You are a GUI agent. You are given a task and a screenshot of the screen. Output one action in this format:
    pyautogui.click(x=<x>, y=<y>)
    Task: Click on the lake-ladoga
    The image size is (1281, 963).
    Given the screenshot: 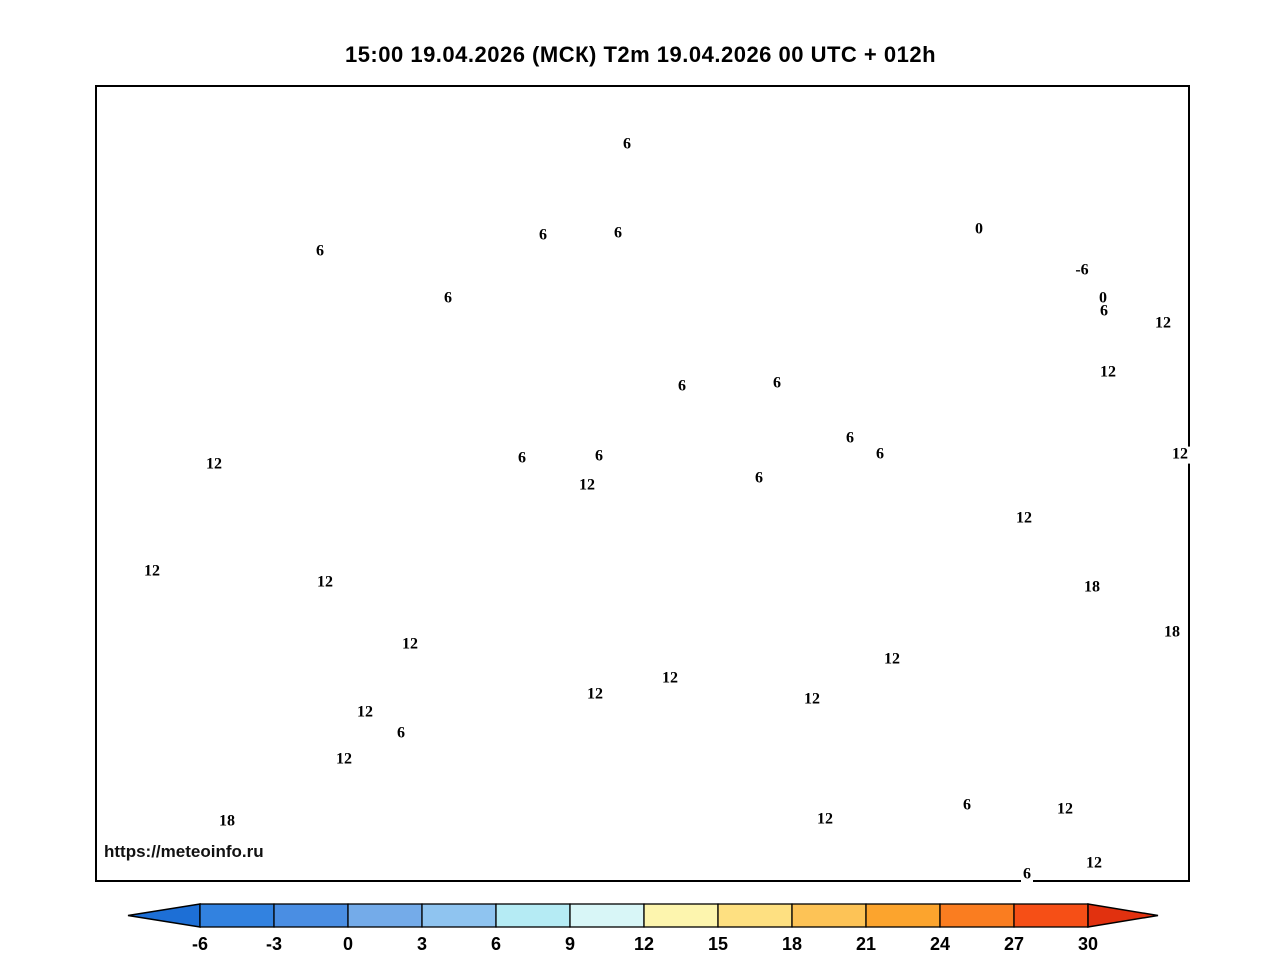 What is the action you would take?
    pyautogui.click(x=754, y=359)
    